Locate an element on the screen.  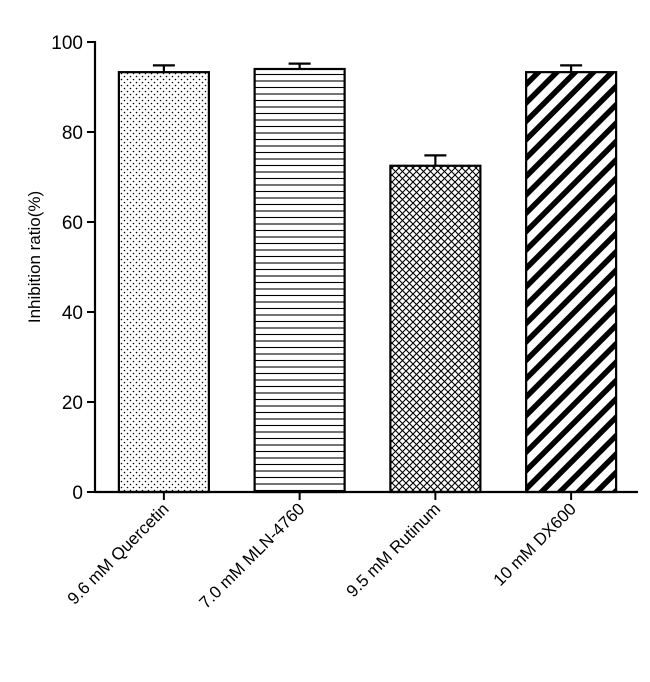
y-axis-label: Inhibition ratio(%) is located at coordinates (34, 257).